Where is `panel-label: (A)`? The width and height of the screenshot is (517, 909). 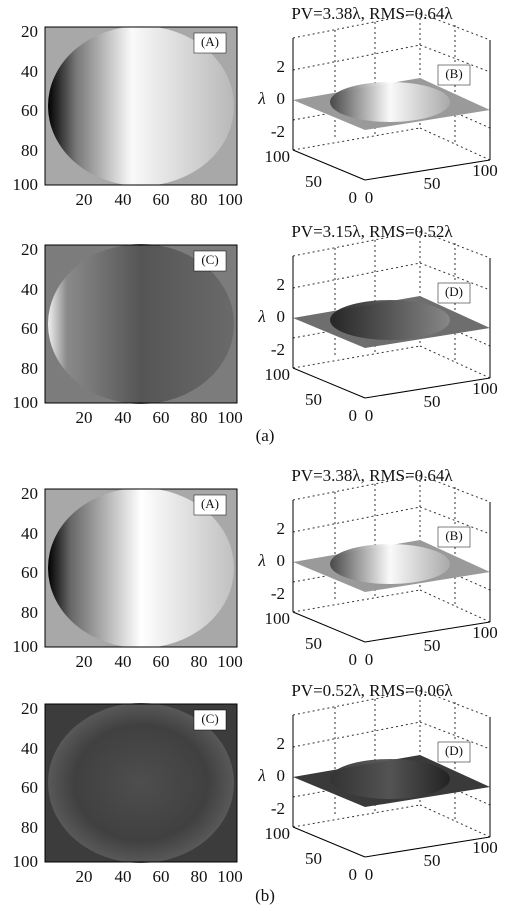 panel-label: (A) is located at coordinates (210, 41).